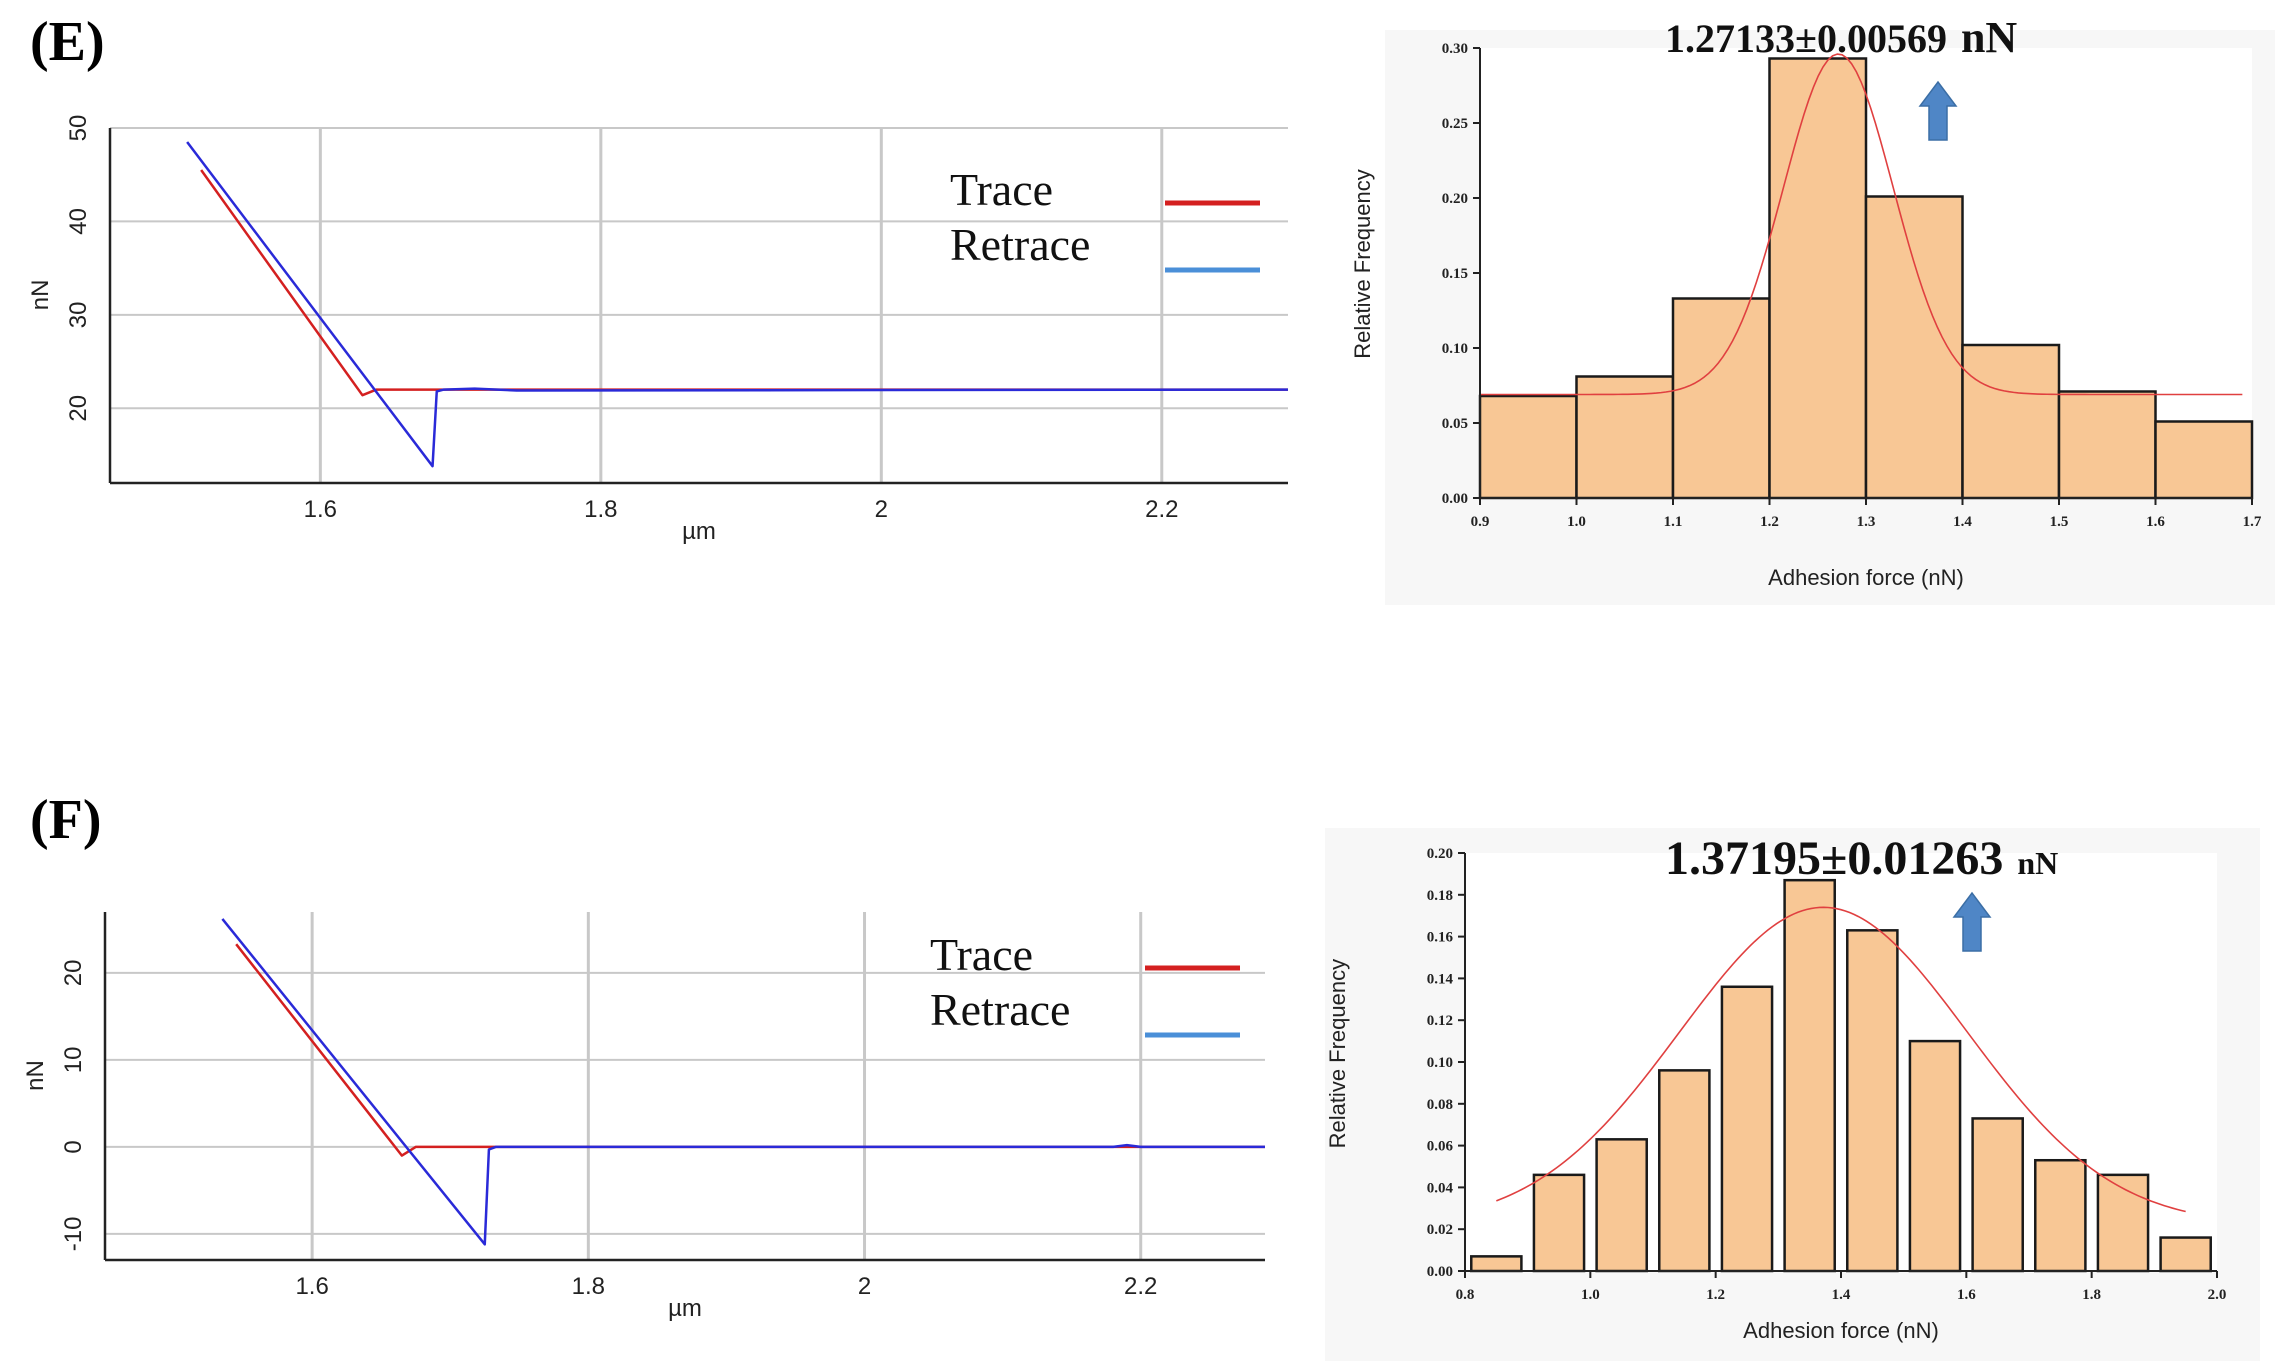  Describe the element at coordinates (1866, 522) in the screenshot. I see `x-tick-label: 1.3` at that location.